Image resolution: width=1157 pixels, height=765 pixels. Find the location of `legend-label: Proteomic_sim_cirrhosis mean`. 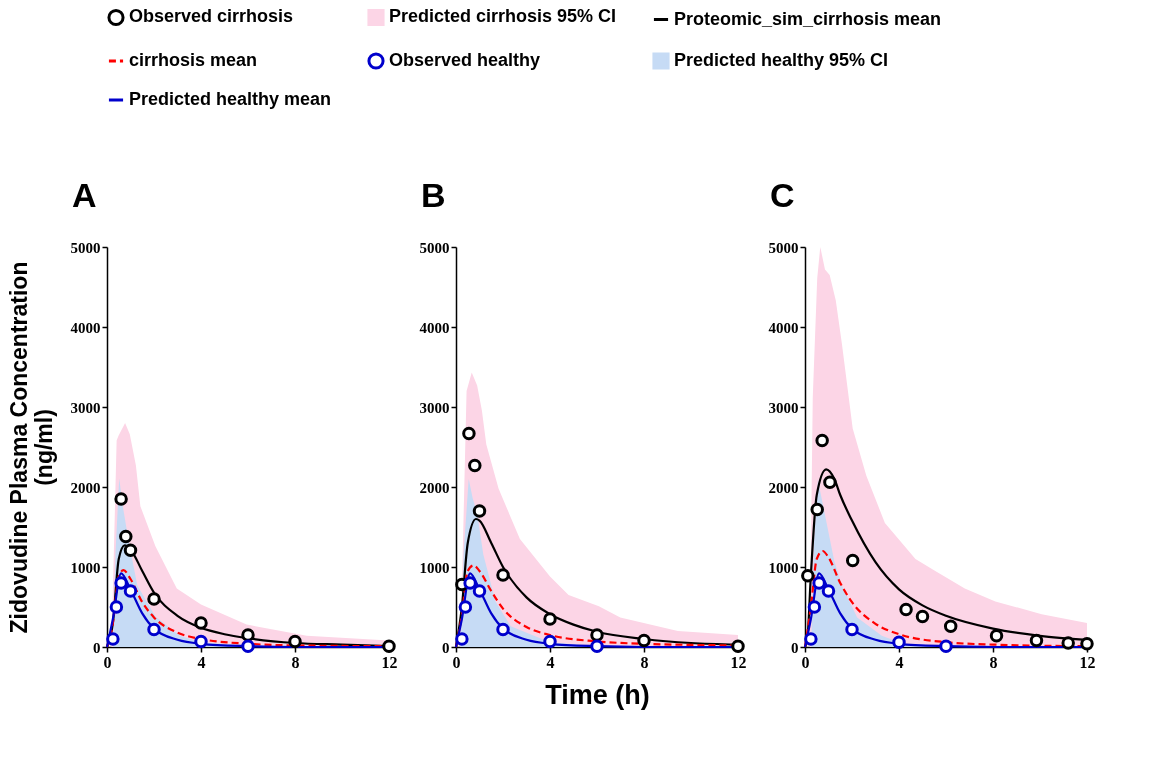

legend-label: Proteomic_sim_cirrhosis mean is located at coordinates (808, 18).